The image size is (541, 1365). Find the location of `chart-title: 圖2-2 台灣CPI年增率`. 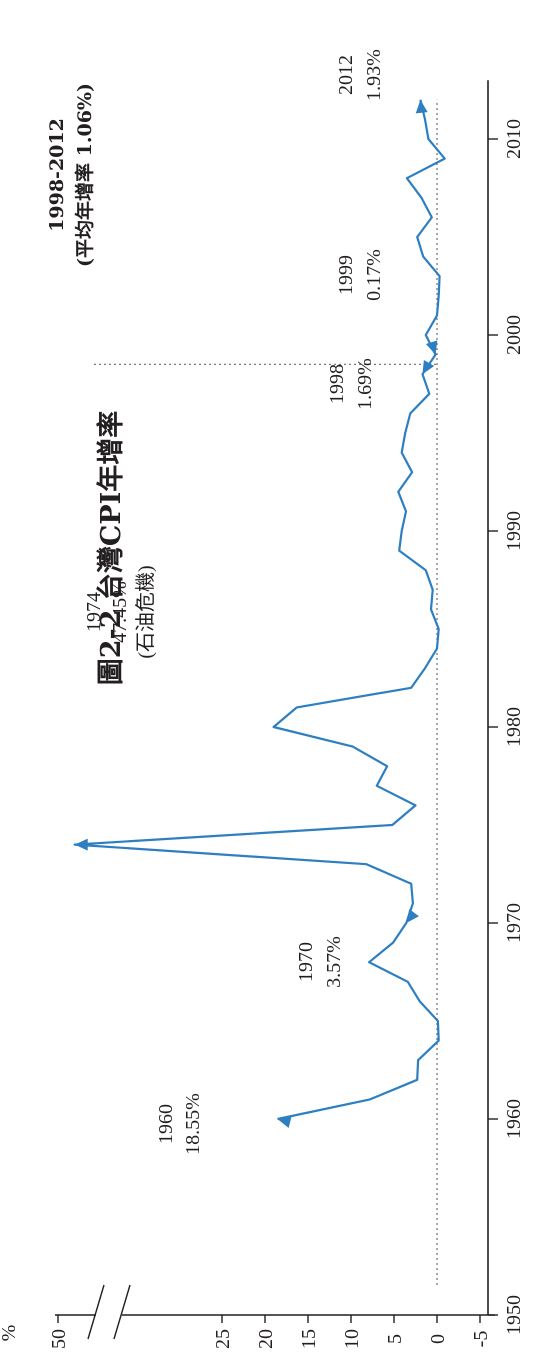

chart-title: 圖2-2 台灣CPI年增率 is located at coordinates (111, 548).